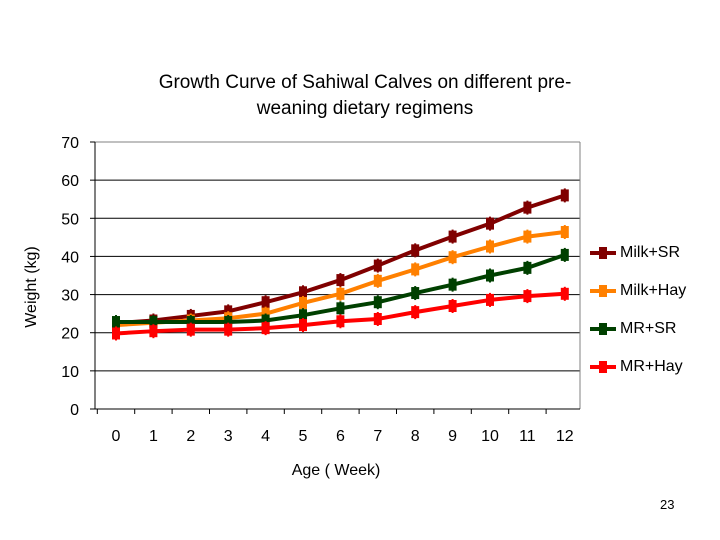  Describe the element at coordinates (74, 410) in the screenshot. I see `y-tick-label: 0` at that location.